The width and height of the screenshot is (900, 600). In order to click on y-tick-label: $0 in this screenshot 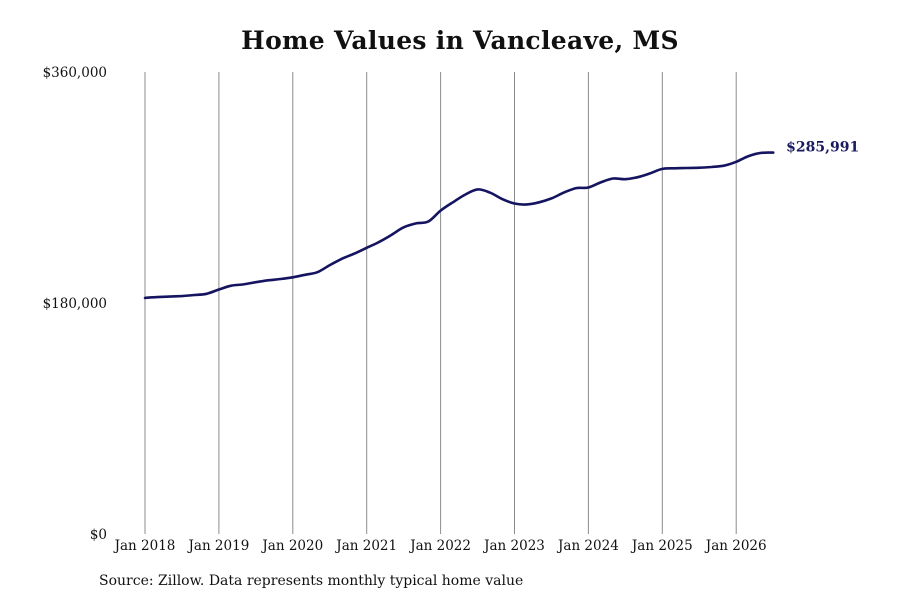, I will do `click(98, 535)`.